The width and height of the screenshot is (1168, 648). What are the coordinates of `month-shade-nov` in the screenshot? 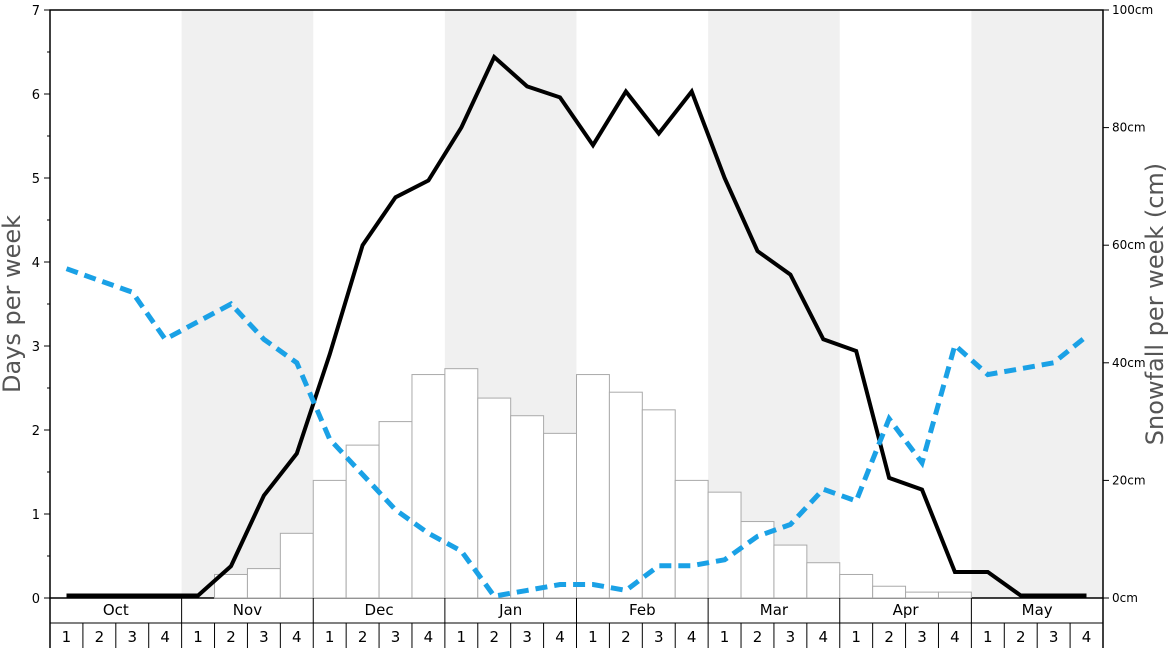 It's located at (247, 304).